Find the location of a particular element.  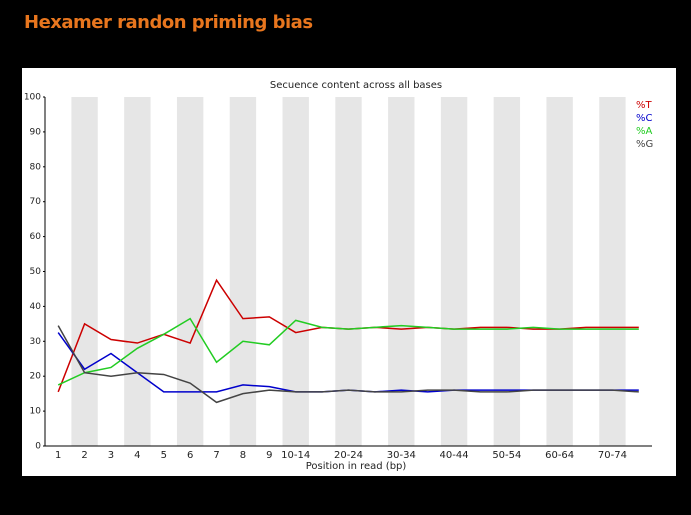

x-tick-label: 2 is located at coordinates (84, 455).